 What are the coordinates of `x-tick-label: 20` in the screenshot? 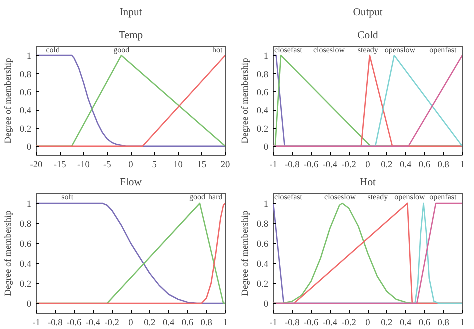 It's located at (225, 165).